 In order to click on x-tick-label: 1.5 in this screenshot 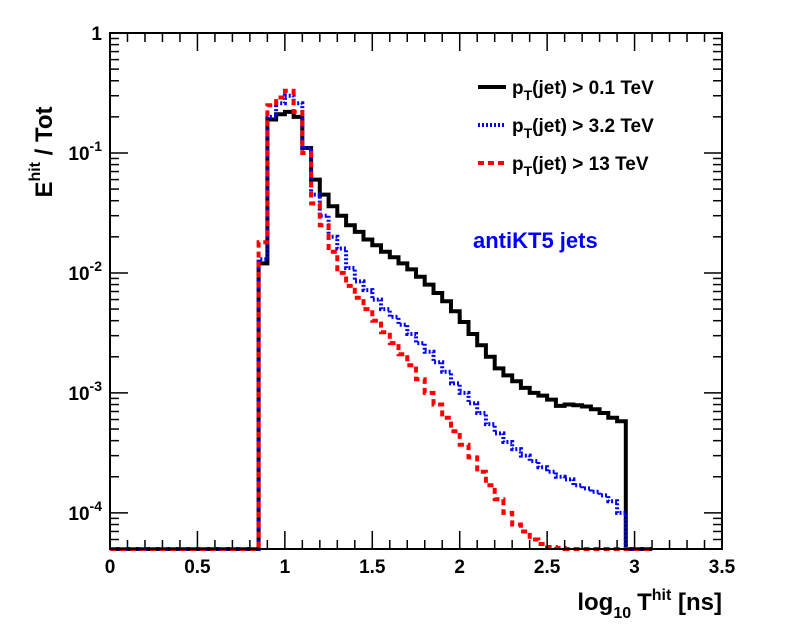, I will do `click(372, 567)`.